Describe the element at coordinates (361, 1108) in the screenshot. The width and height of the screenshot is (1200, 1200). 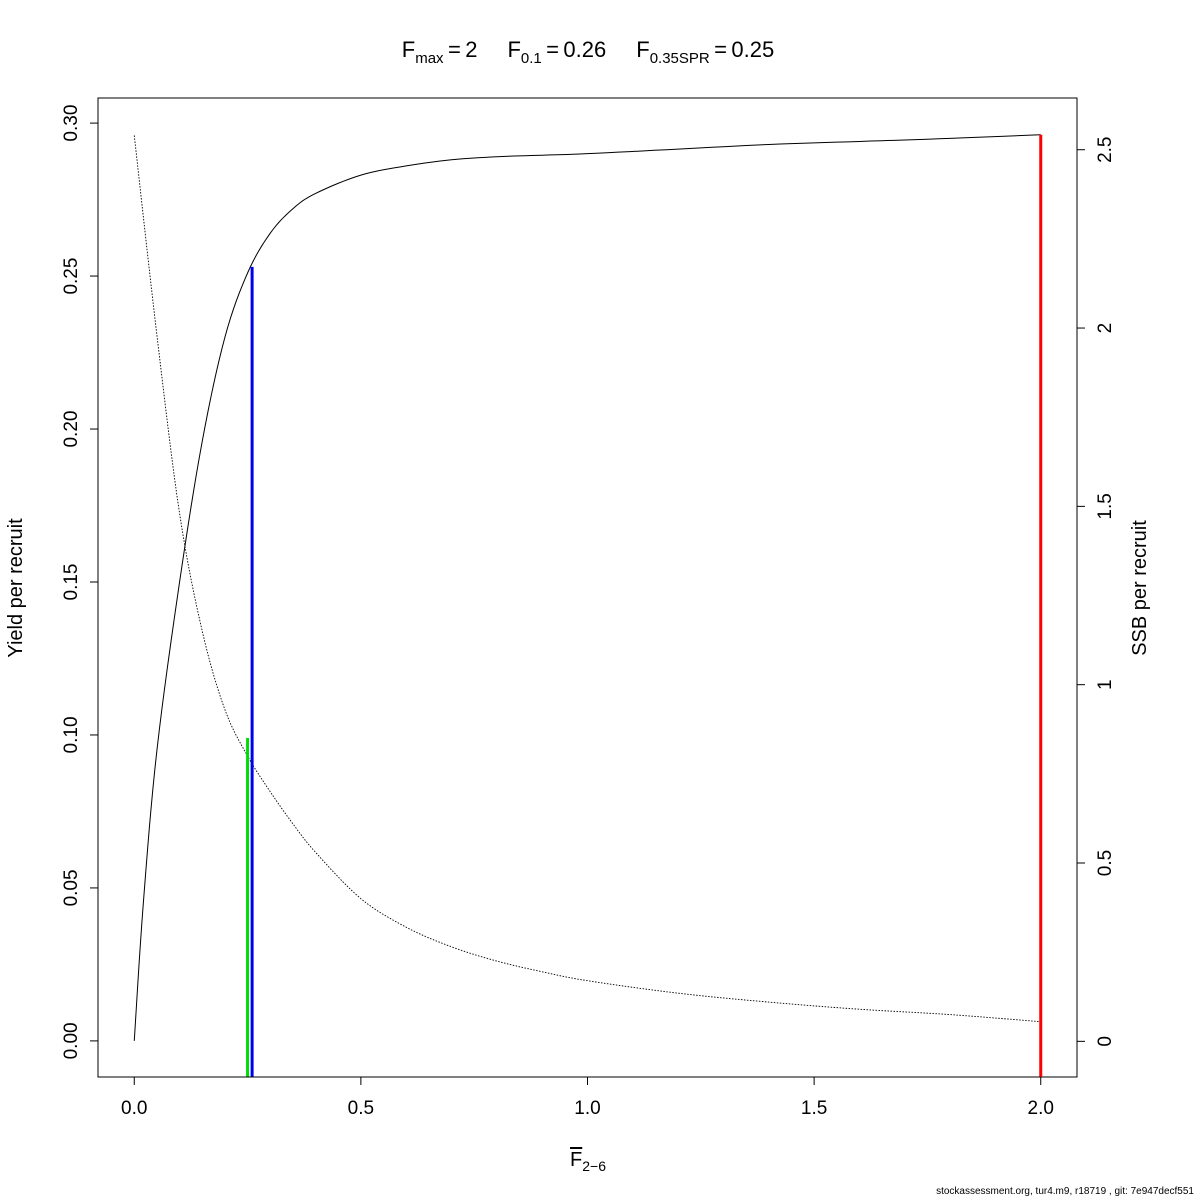
I see `x-tick-label: 0.5` at that location.